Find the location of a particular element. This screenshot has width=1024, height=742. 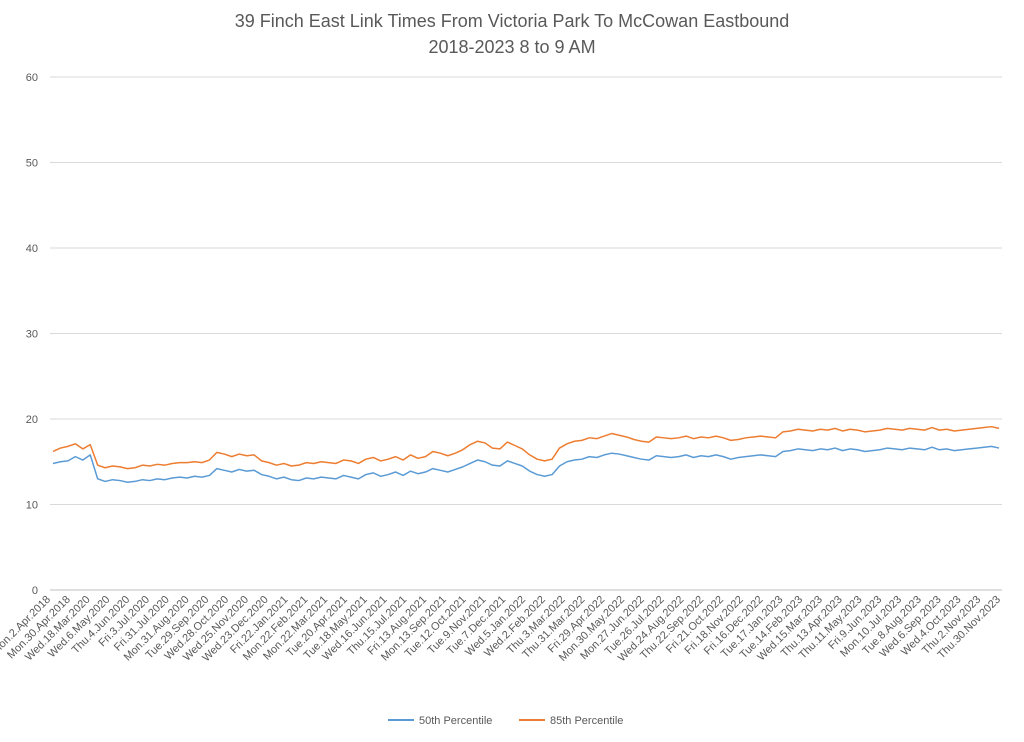

series-lines is located at coordinates (526, 454).